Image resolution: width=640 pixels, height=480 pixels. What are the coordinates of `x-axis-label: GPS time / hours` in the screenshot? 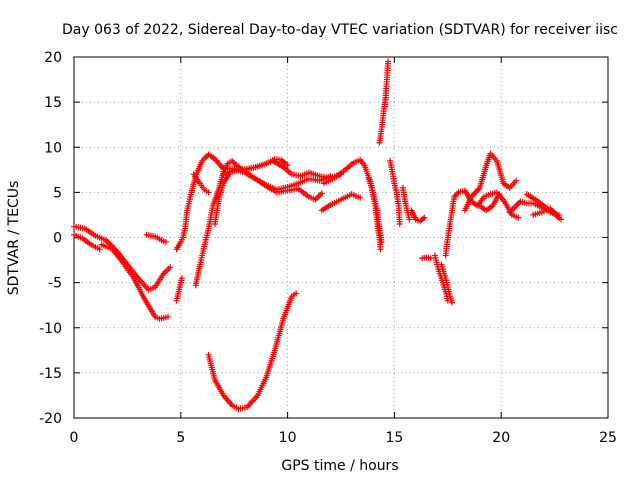 It's located at (339, 466).